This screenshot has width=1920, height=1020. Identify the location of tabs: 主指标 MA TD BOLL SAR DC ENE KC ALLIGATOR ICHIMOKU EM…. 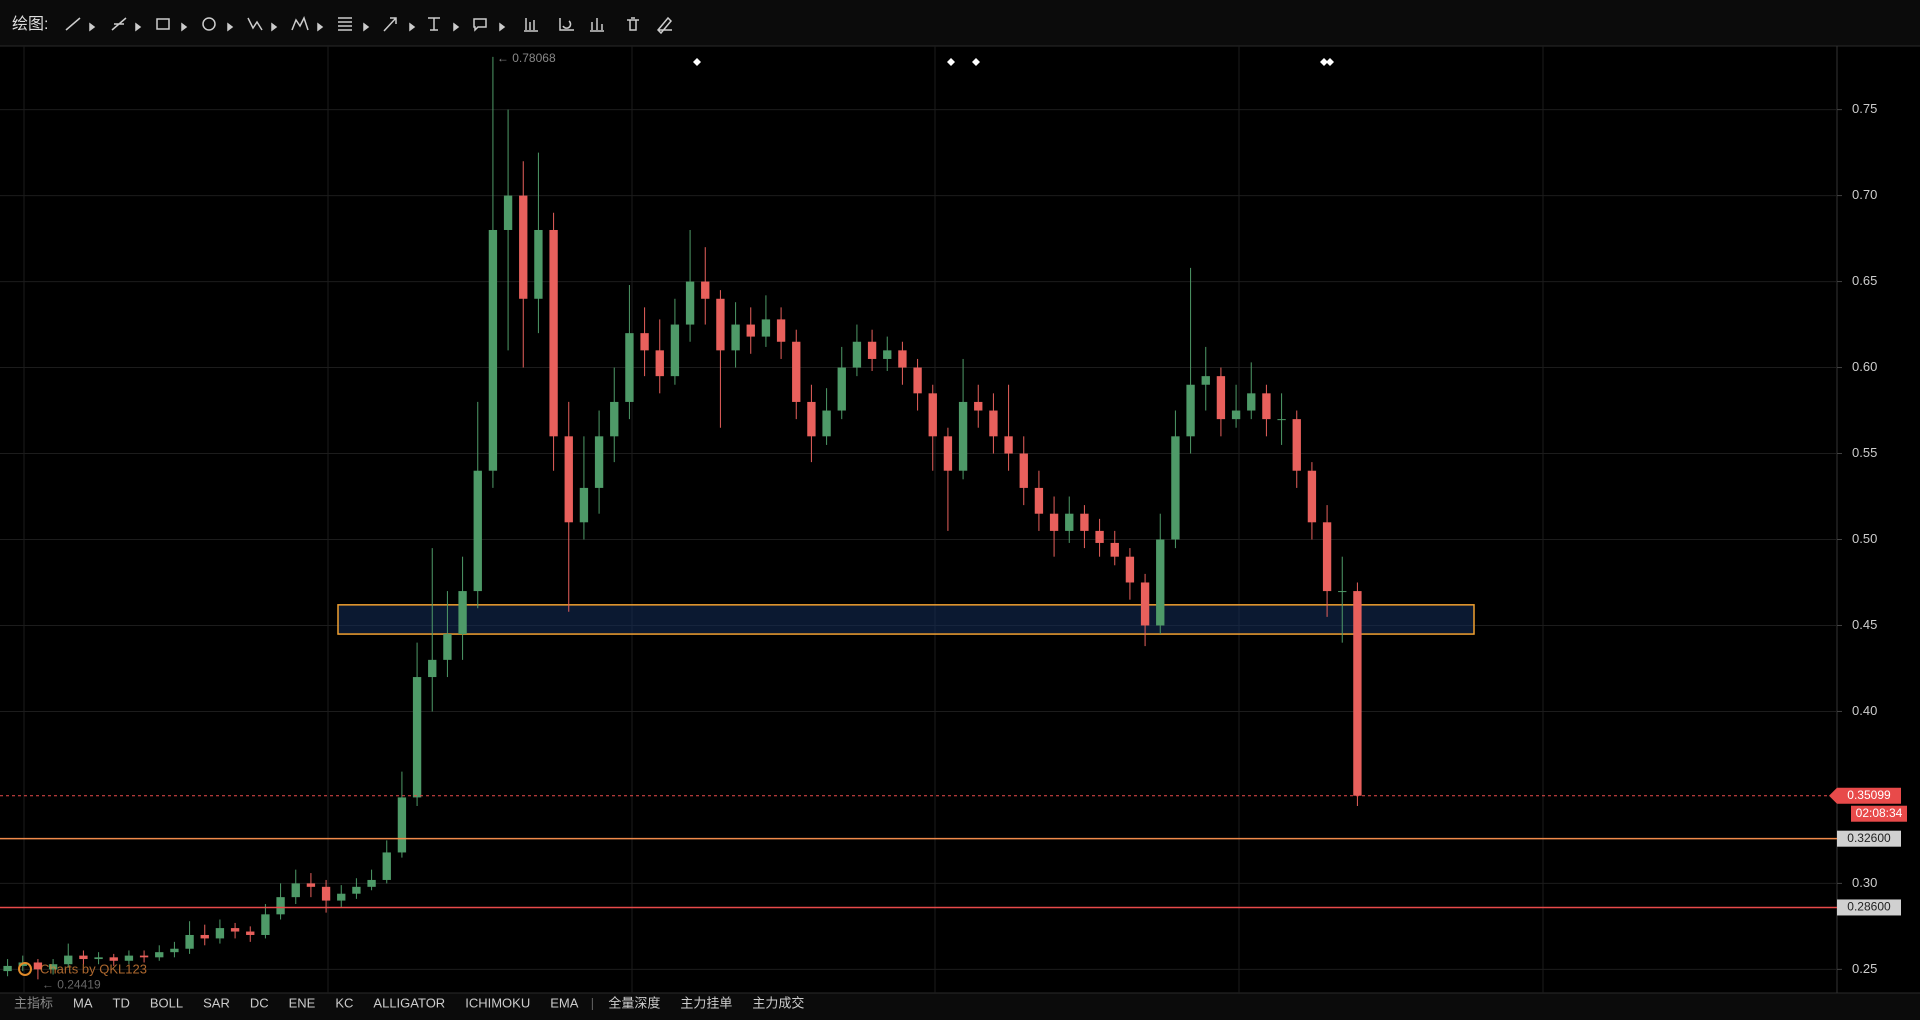
(409, 1002).